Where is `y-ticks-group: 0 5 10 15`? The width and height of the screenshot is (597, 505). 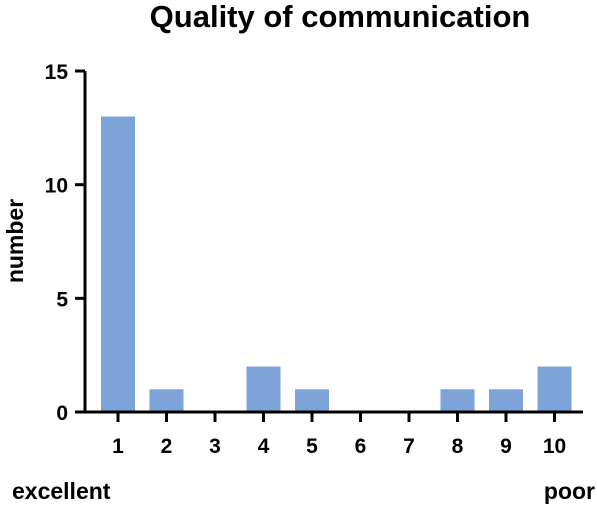
y-ticks-group: 0 5 10 15 is located at coordinates (65, 243).